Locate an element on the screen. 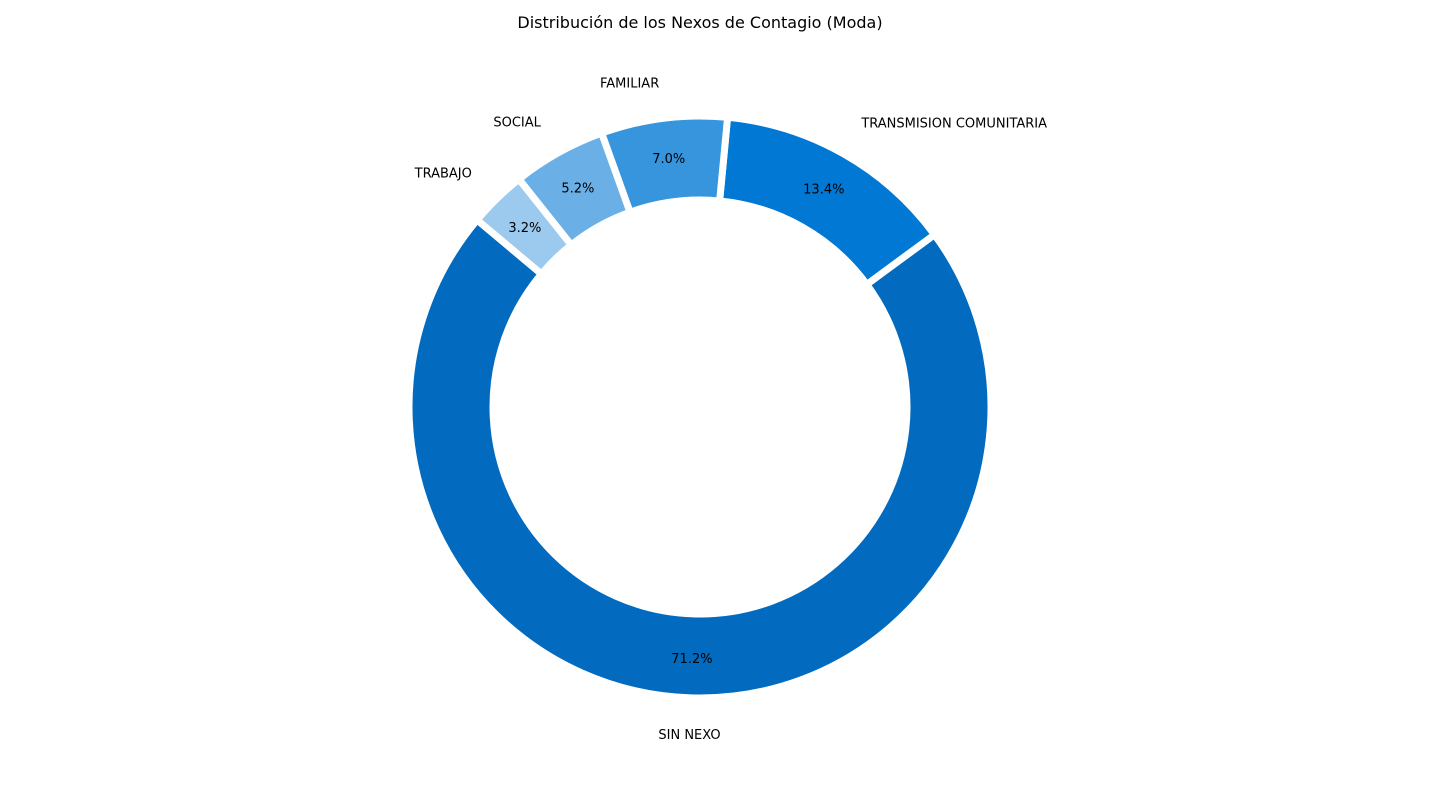 This screenshot has width=1440, height=792. category-label-social: SOCIAL is located at coordinates (517, 122).